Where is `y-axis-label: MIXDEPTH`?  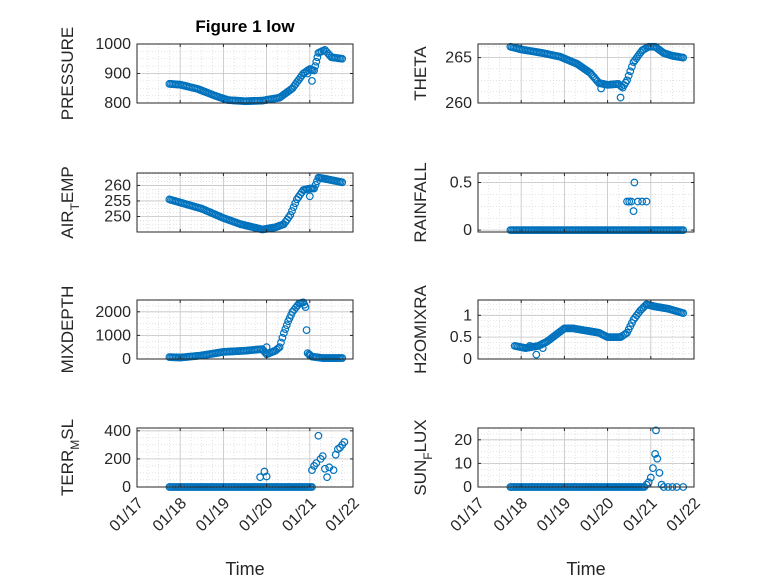 y-axis-label: MIXDEPTH is located at coordinates (67, 330).